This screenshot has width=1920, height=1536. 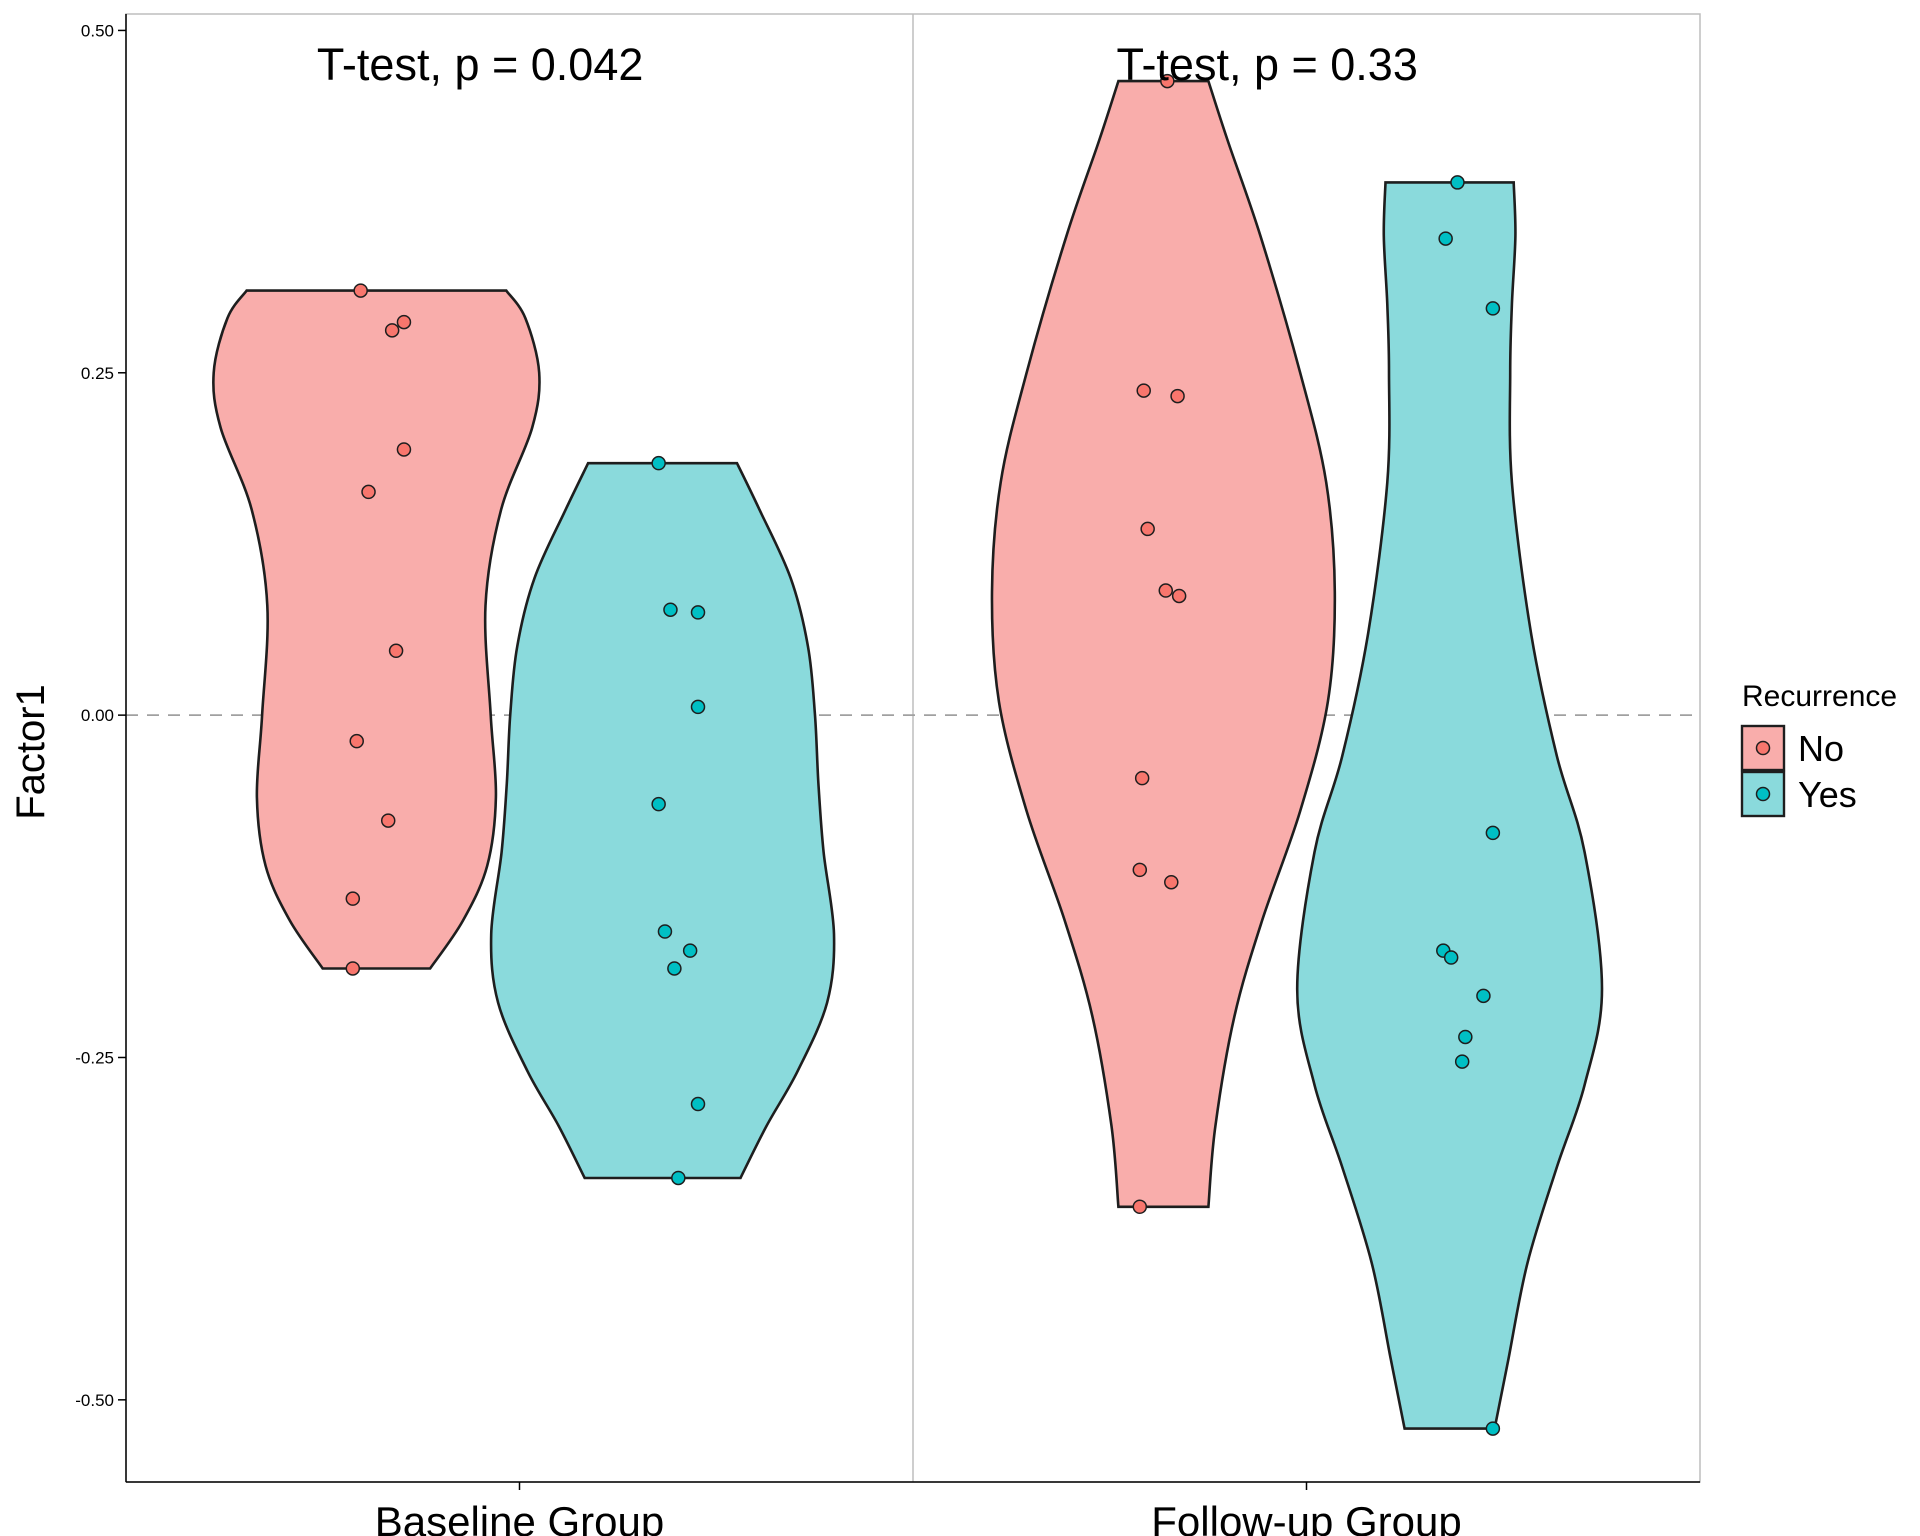 I want to click on y-tick-label: 0.50, so click(x=97, y=30).